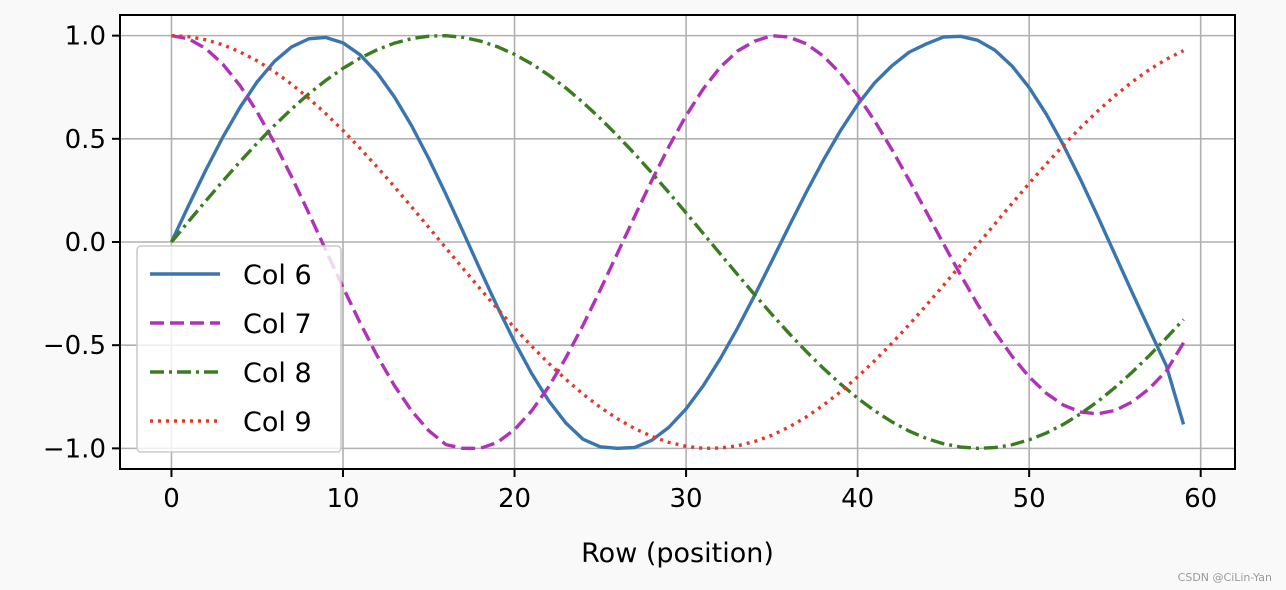 The image size is (1286, 590). Describe the element at coordinates (1224, 577) in the screenshot. I see `watermark: CSDN @CiLin-Yan` at that location.